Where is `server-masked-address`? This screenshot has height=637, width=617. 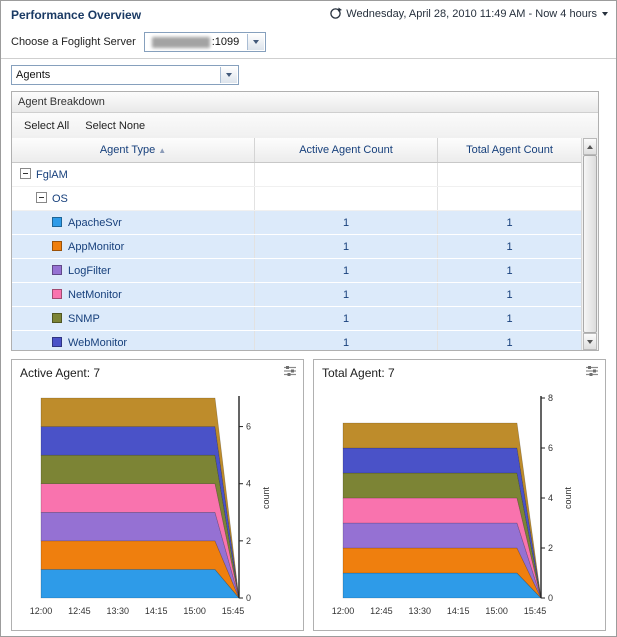 server-masked-address is located at coordinates (180, 42).